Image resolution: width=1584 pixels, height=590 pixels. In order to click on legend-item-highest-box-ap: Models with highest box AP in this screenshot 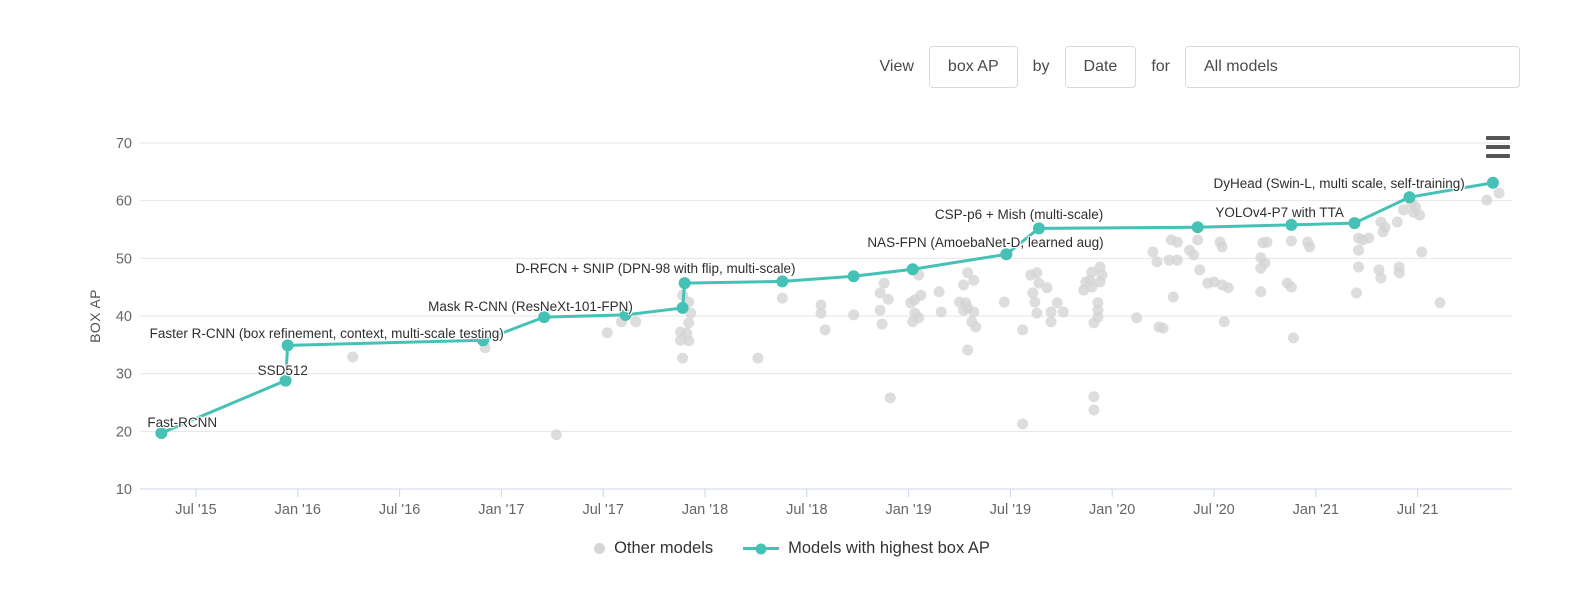, I will do `click(866, 548)`.